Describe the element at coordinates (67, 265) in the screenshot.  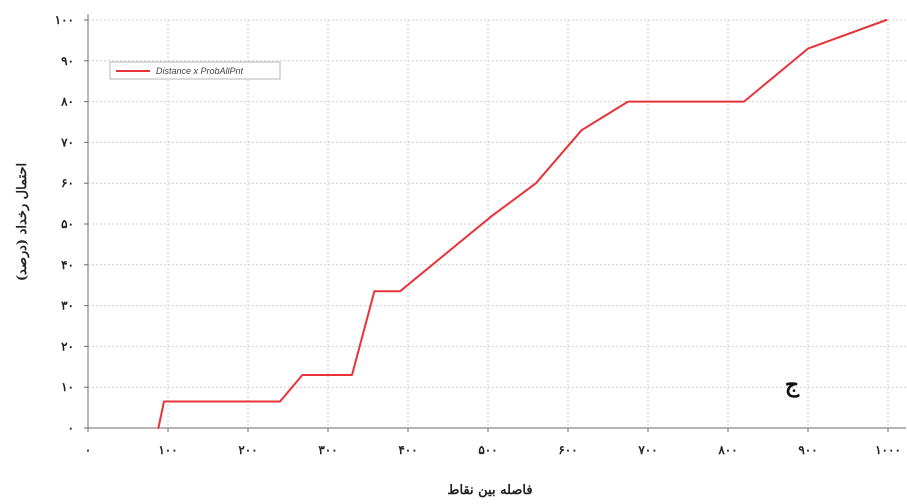
I see `y-tick-label: ۴۰` at that location.